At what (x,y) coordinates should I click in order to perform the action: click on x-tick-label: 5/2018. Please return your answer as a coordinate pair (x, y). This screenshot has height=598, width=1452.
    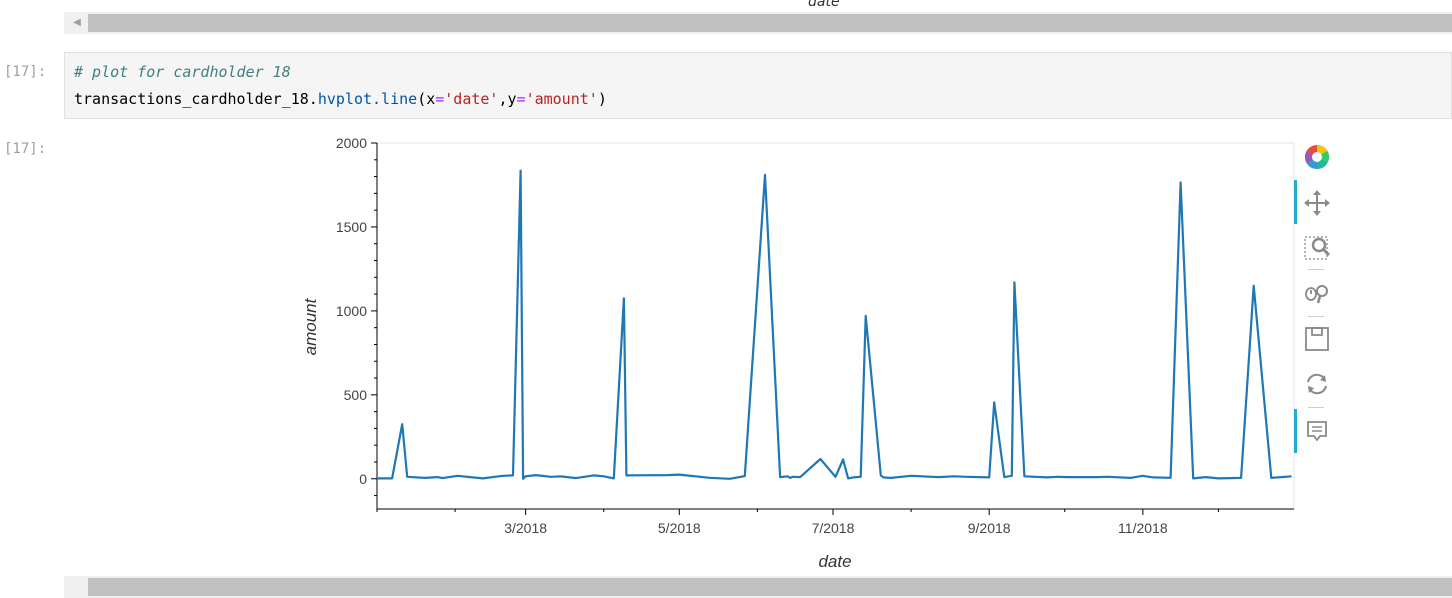
    Looking at the image, I should click on (679, 528).